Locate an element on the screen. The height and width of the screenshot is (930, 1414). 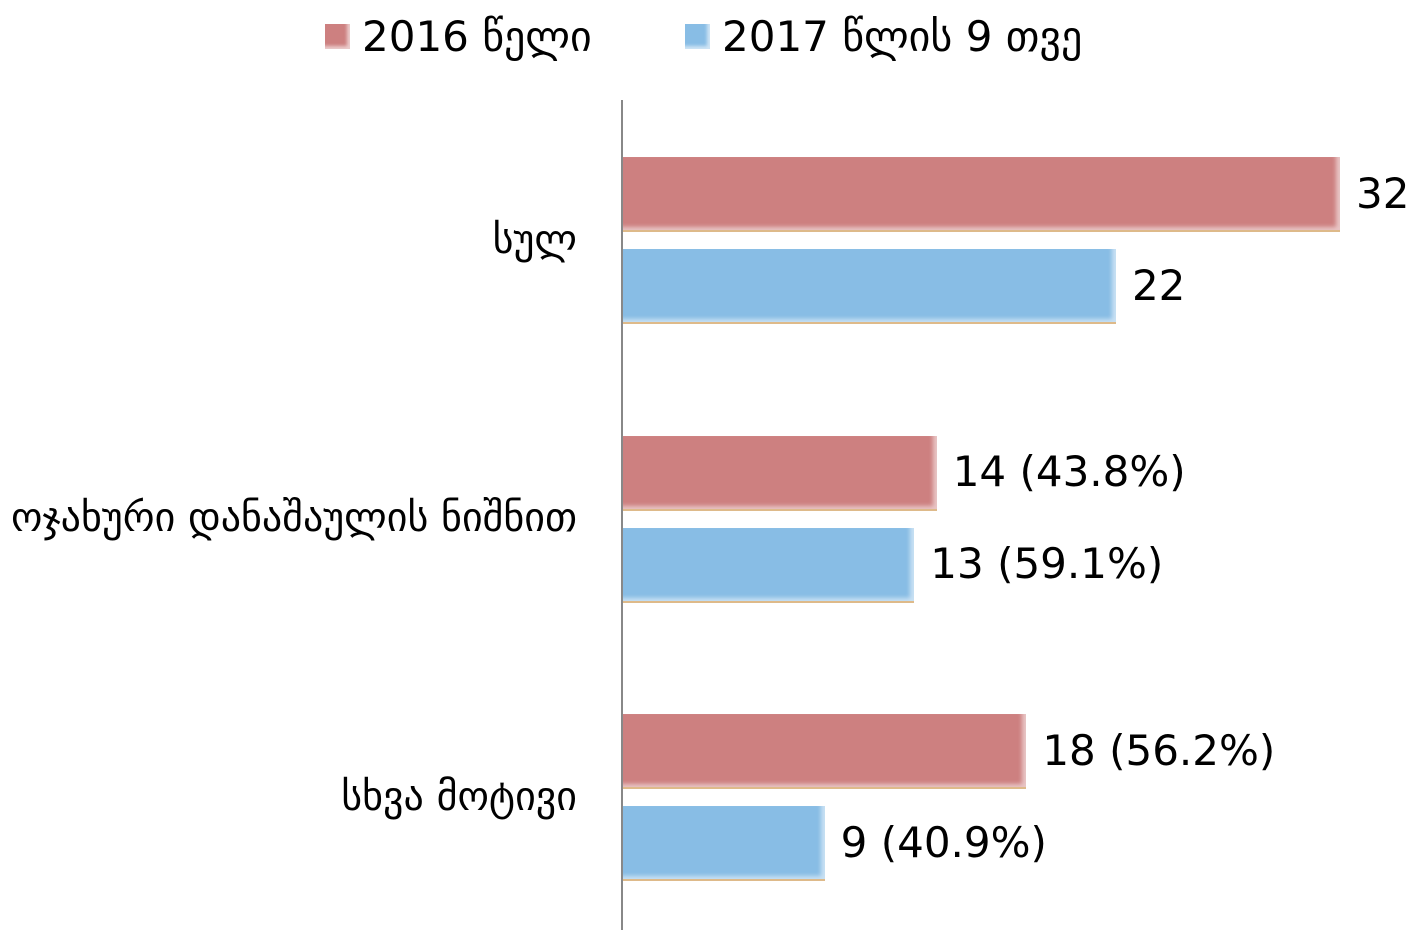
category-label: სულ is located at coordinates (289, 240).